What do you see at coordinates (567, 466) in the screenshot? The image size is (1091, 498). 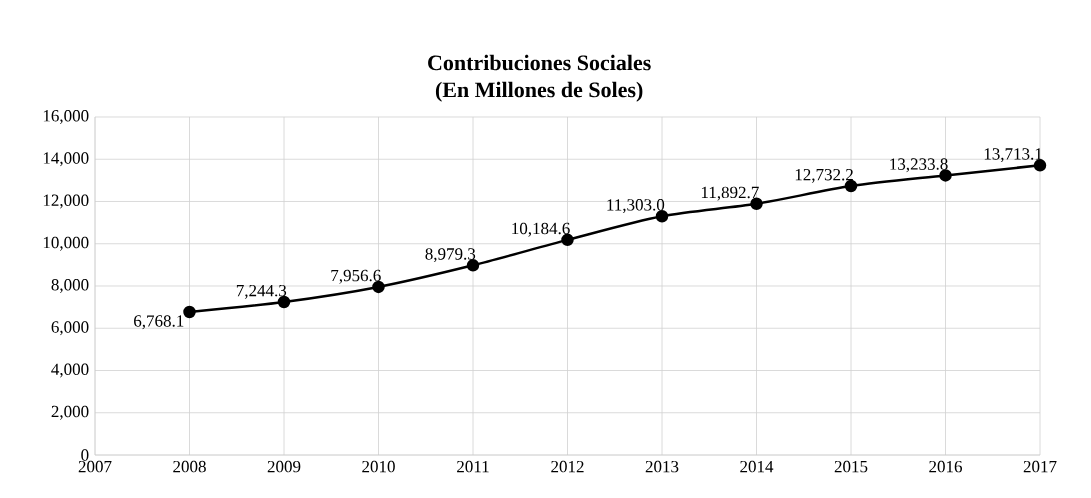 I see `x-tick-label: 2012` at bounding box center [567, 466].